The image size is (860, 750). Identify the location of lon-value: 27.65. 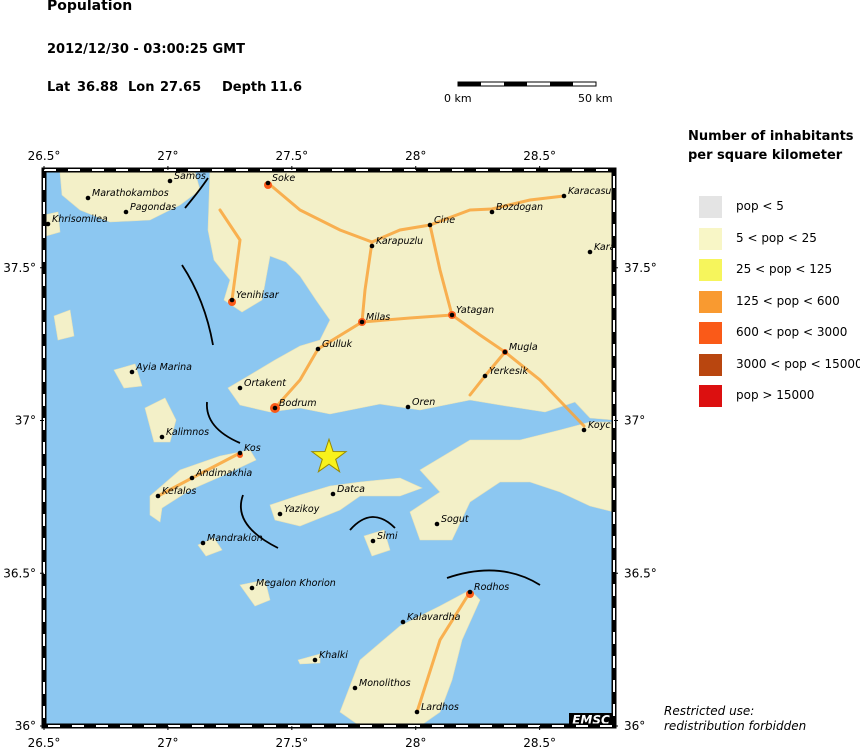
(181, 87).